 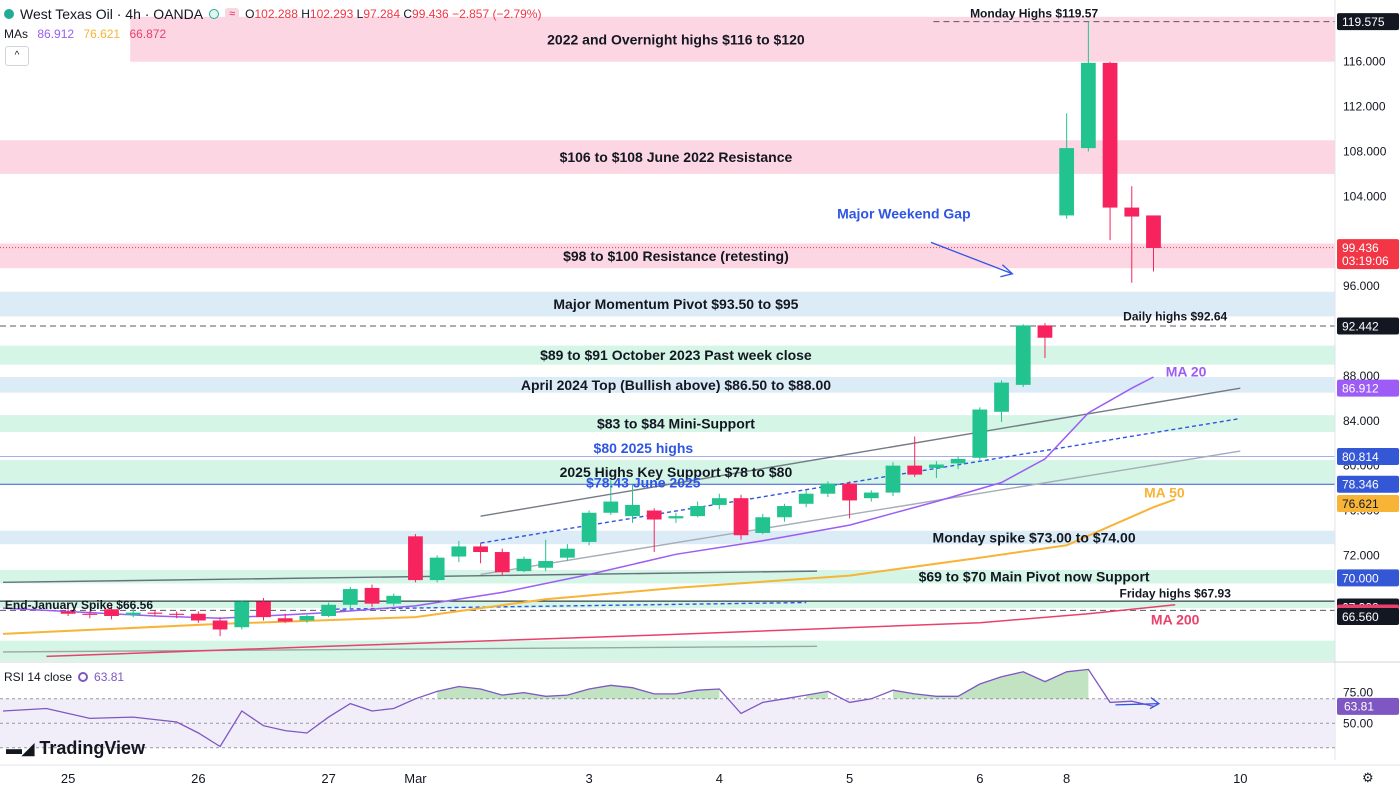 I want to click on y-tick-label: 104.000, so click(x=1365, y=196).